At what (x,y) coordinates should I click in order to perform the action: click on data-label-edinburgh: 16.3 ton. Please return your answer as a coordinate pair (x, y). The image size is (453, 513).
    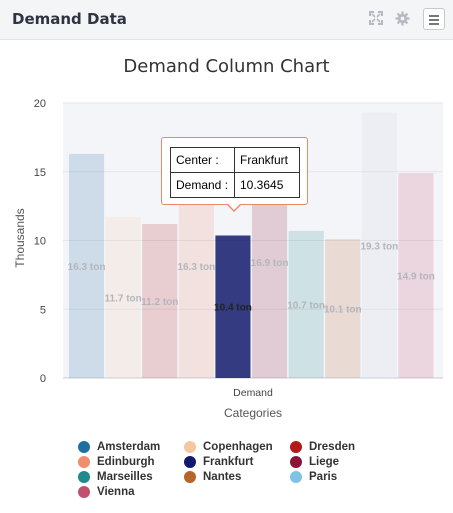
    Looking at the image, I should click on (196, 267).